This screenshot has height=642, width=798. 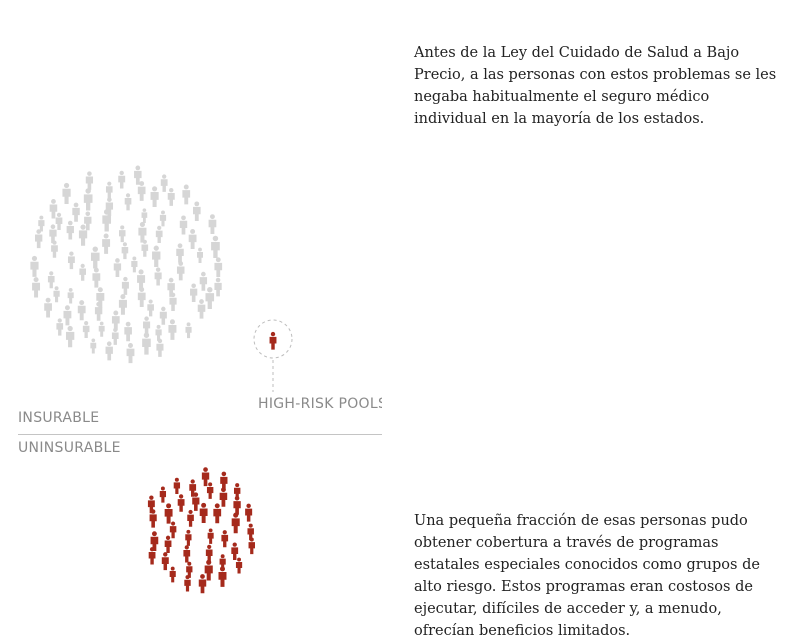 I want to click on high-risk-pool-marker, so click(x=273, y=355).